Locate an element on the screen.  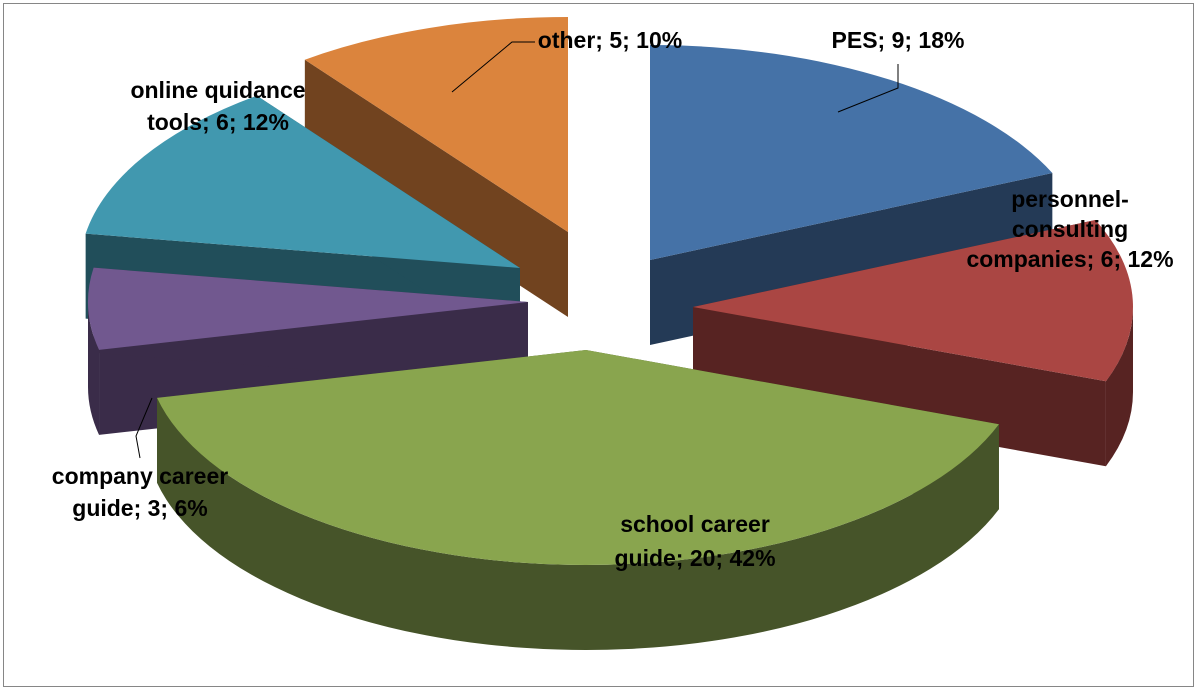
data-label-line: other; 5; 10% is located at coordinates (610, 40).